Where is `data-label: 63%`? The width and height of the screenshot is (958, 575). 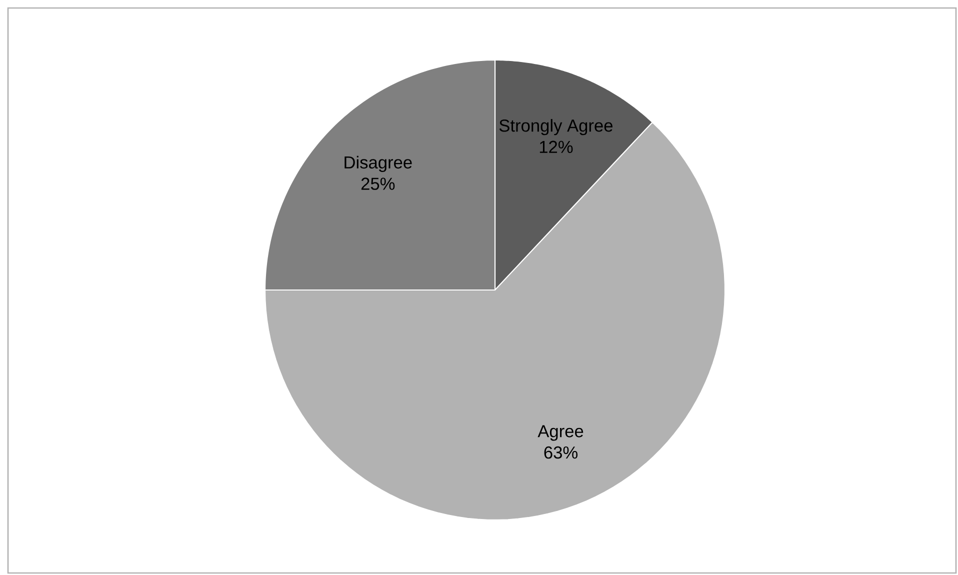
data-label: 63% is located at coordinates (561, 452).